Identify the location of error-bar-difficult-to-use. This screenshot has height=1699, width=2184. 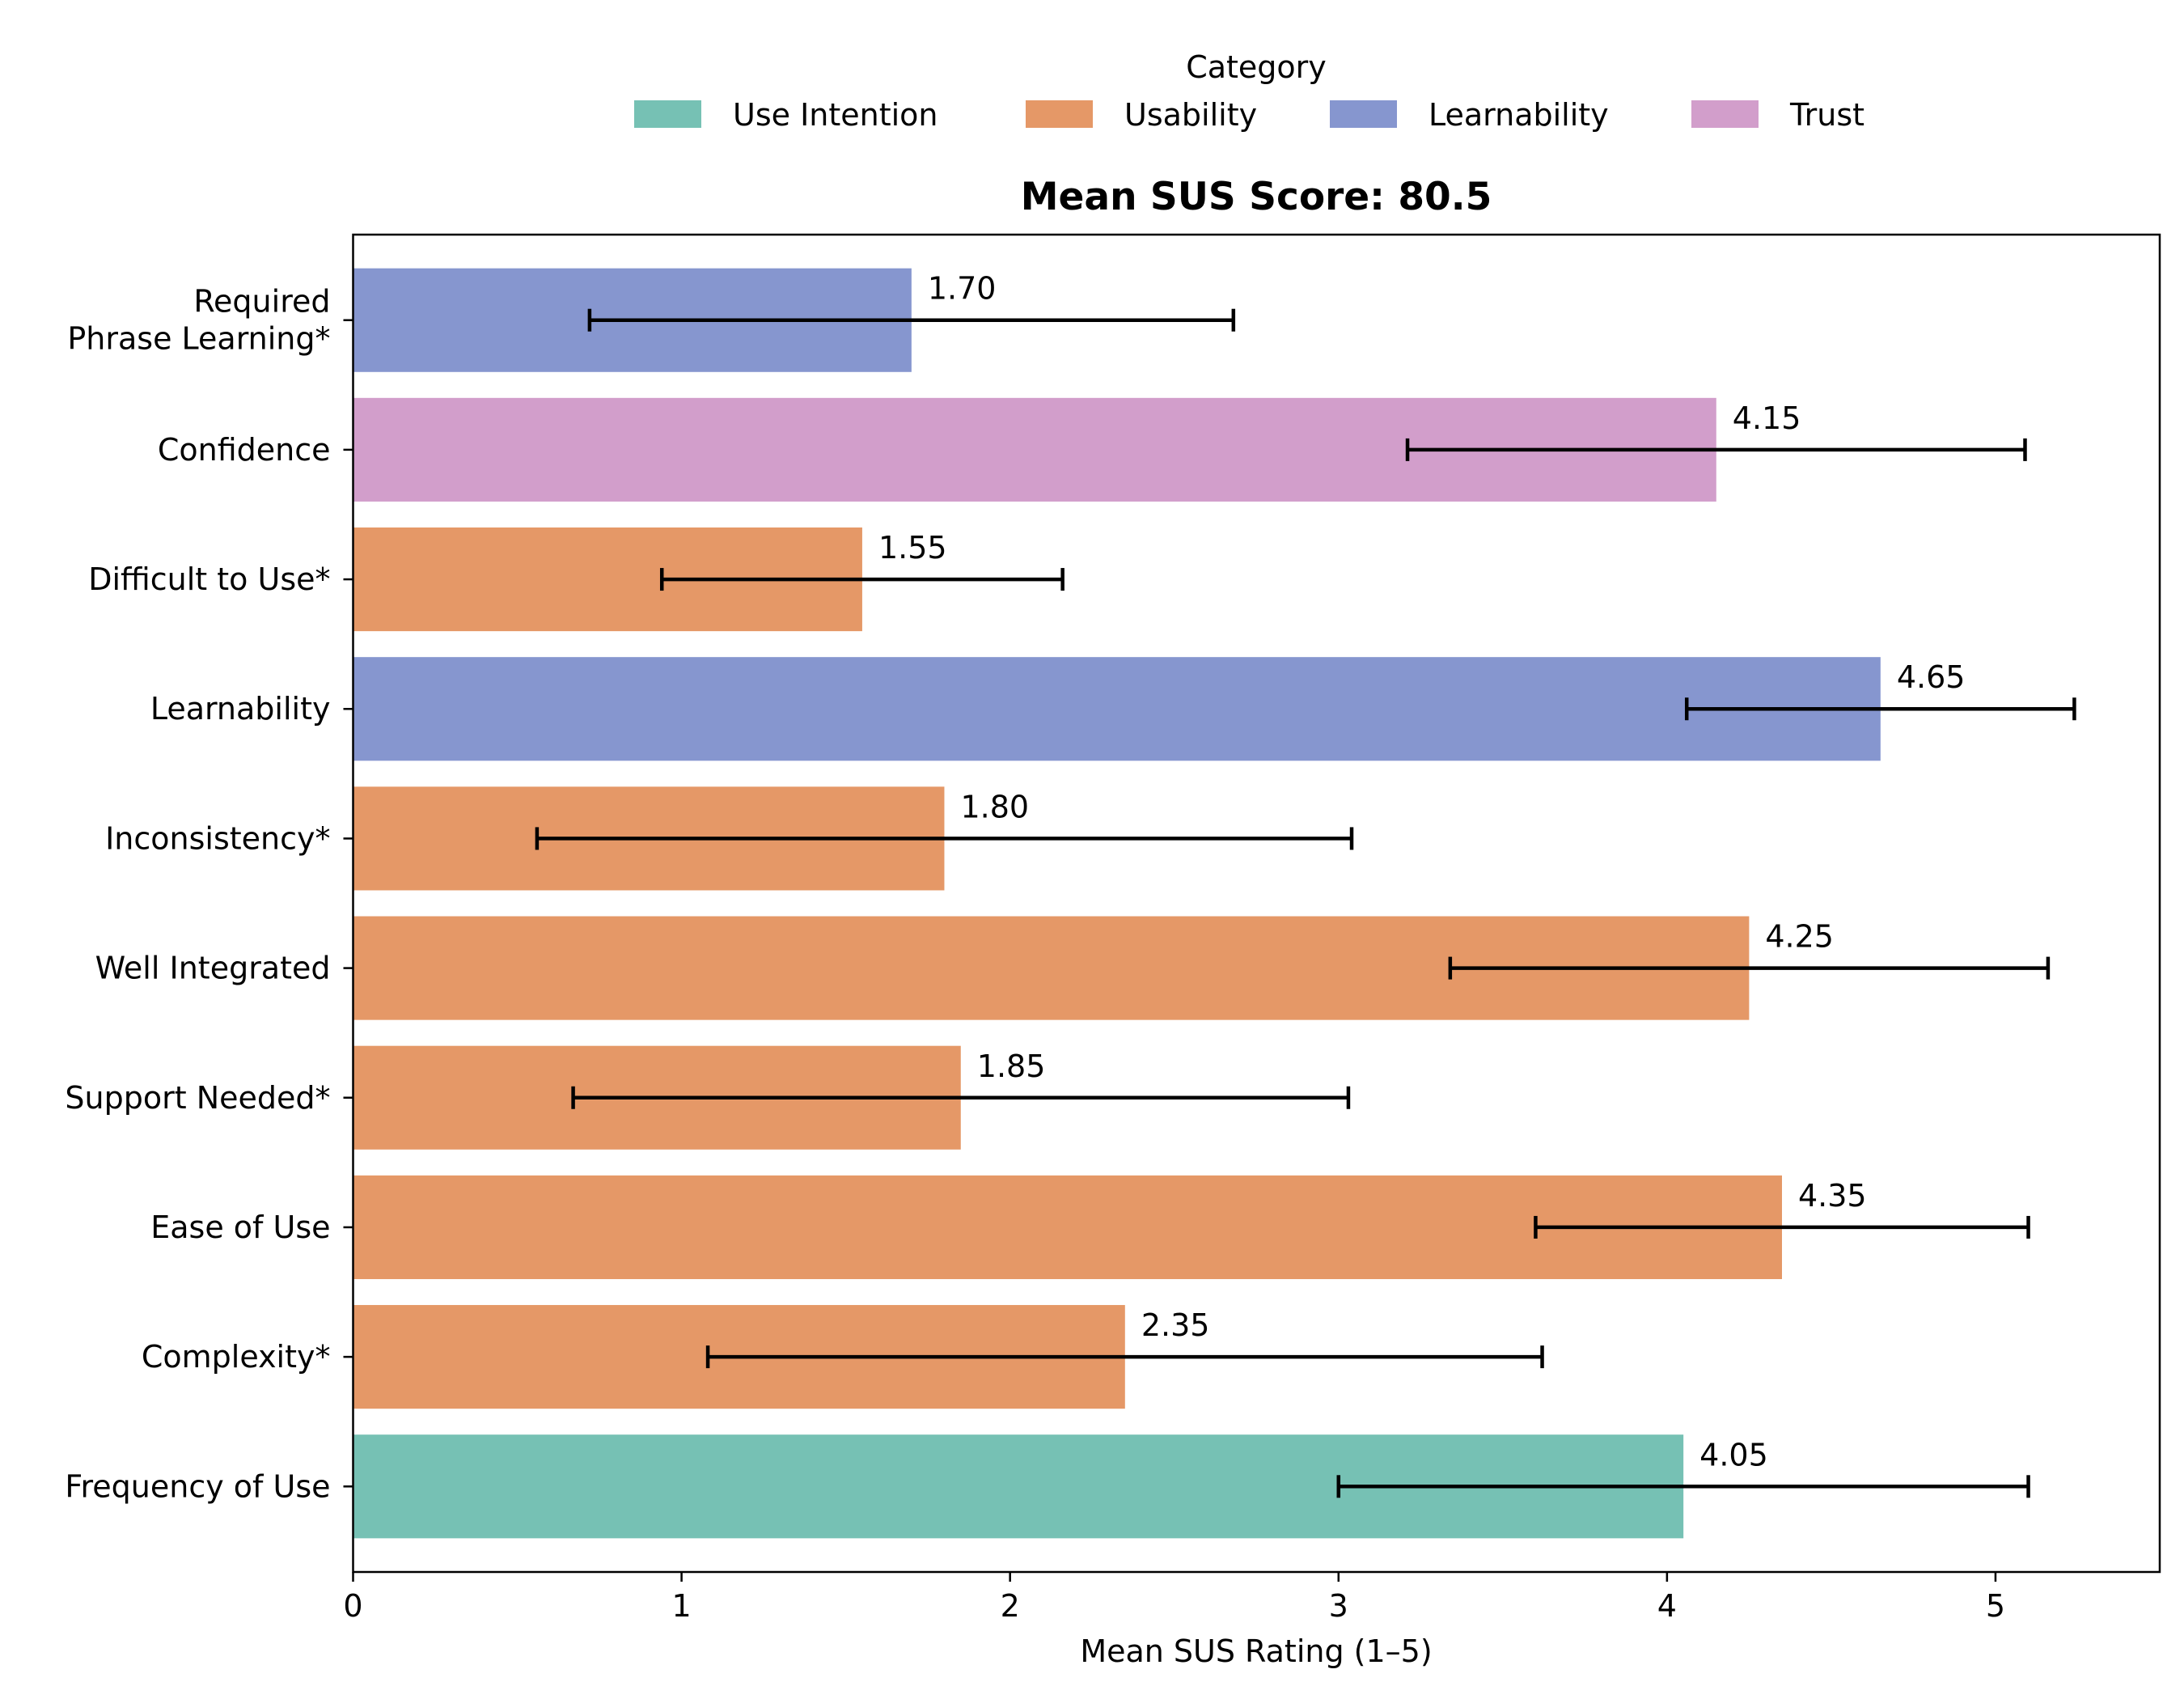
(861, 579).